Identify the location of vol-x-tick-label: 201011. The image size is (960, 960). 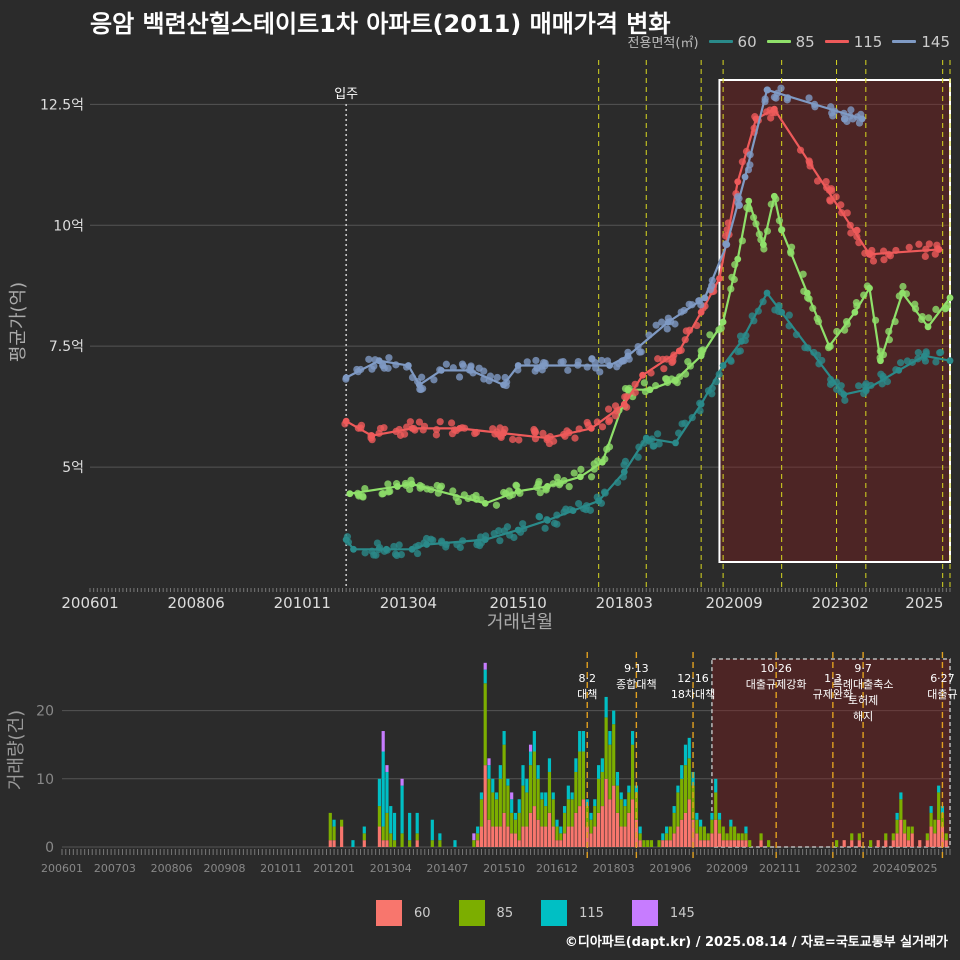
(281, 868).